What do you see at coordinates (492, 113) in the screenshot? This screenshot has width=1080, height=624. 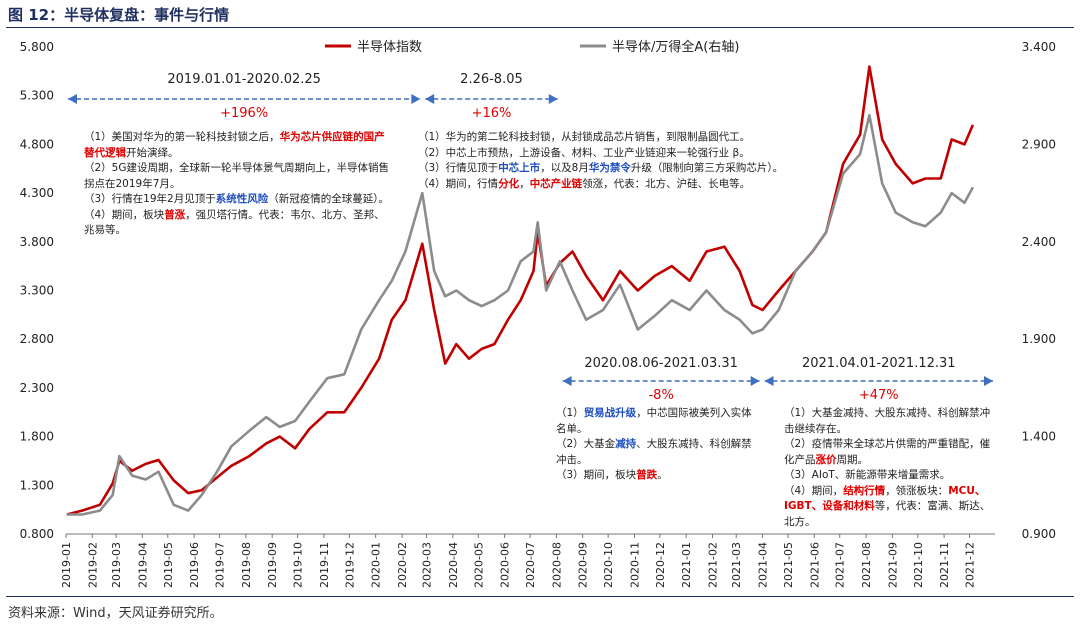 I see `period-change: +16%` at bounding box center [492, 113].